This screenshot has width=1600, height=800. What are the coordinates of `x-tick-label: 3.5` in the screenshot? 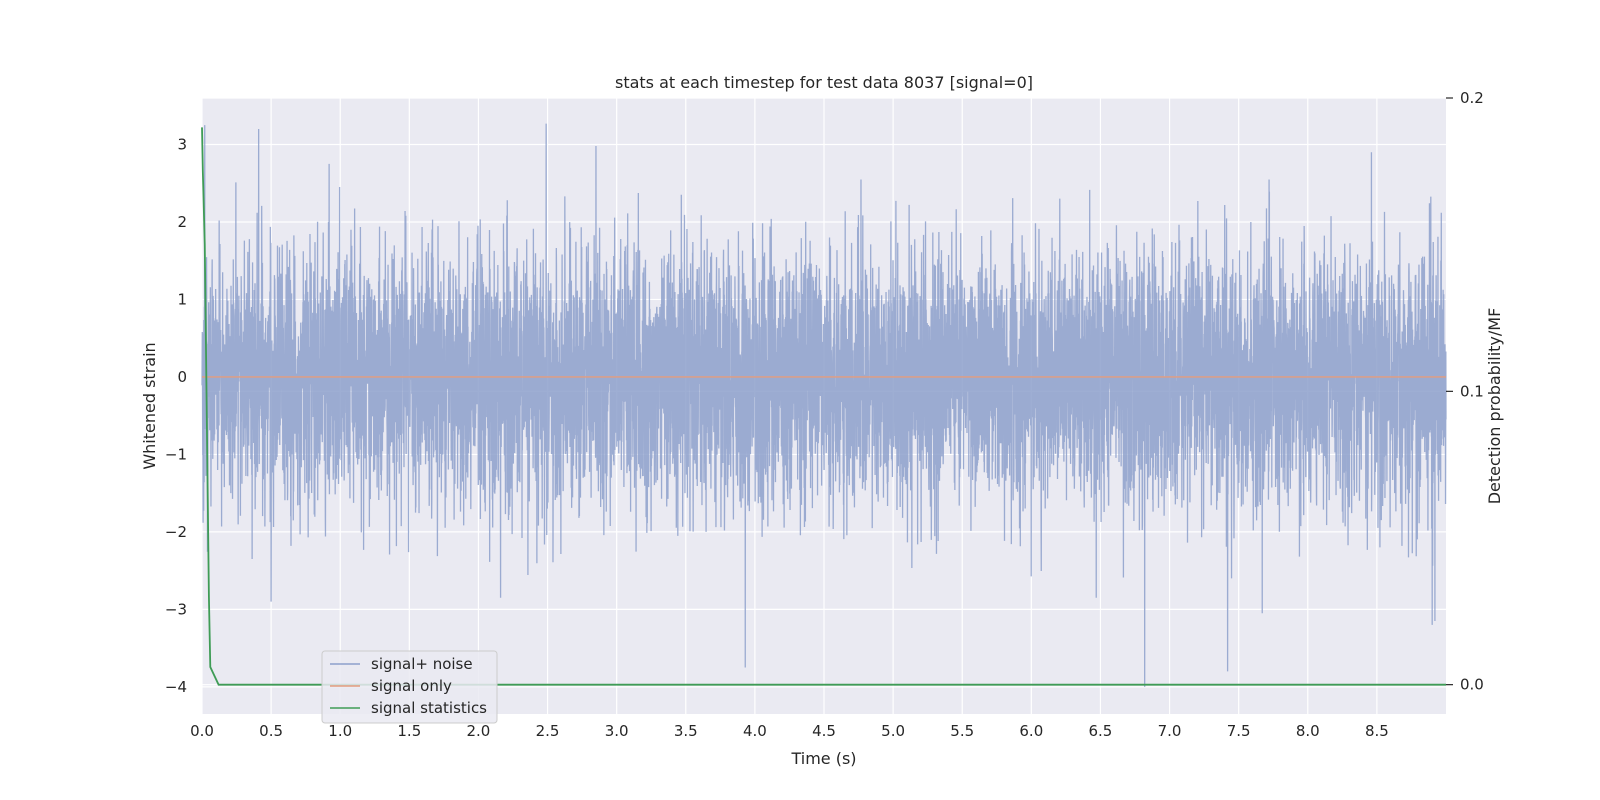 It's located at (686, 731).